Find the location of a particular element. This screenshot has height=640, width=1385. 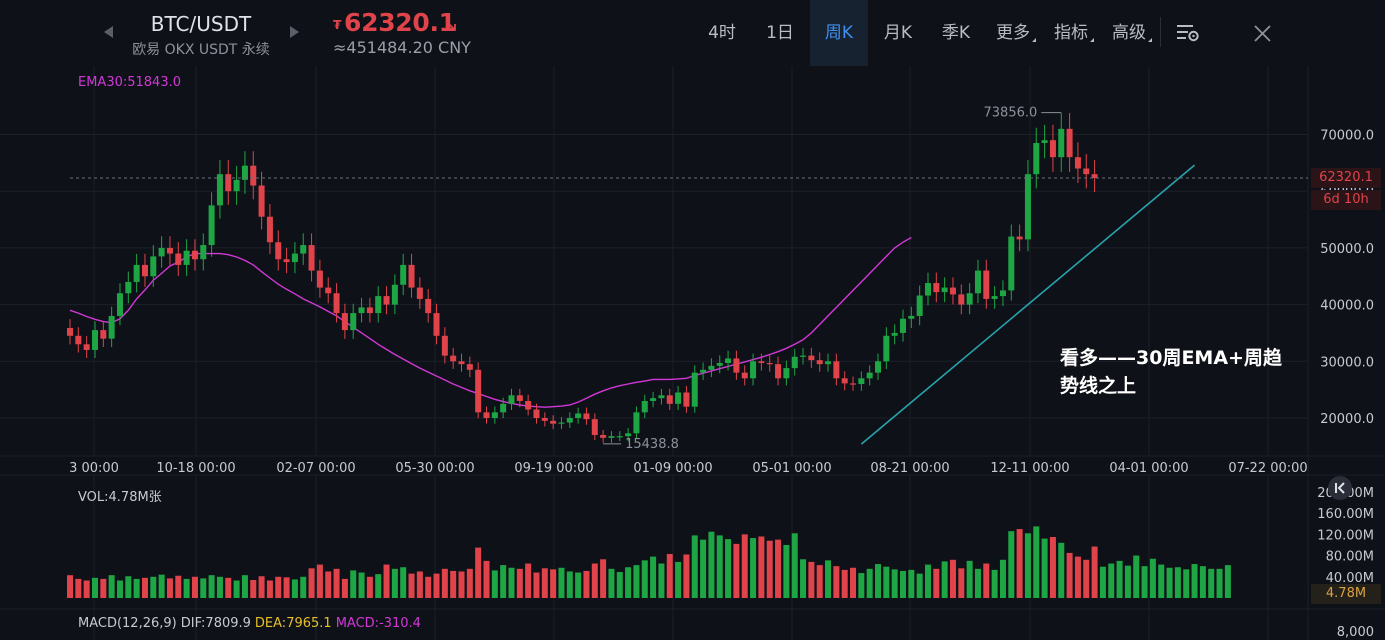

tab-indicators: 指标 is located at coordinates (1071, 33).